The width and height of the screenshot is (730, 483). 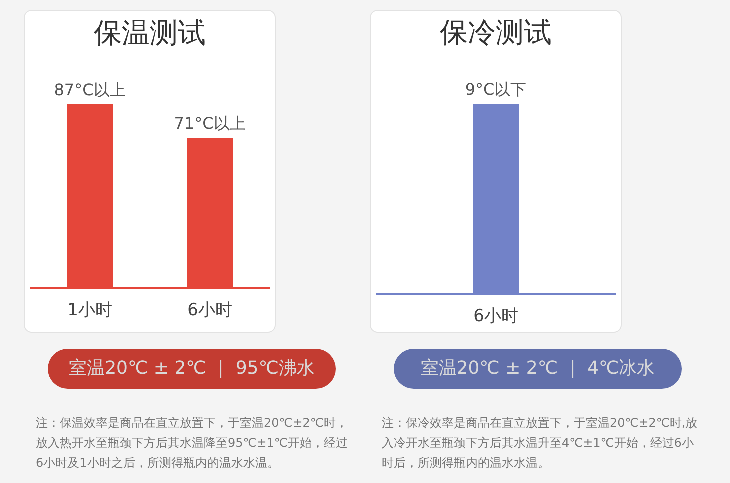 I want to click on chart-title: 保温测试, so click(x=150, y=33).